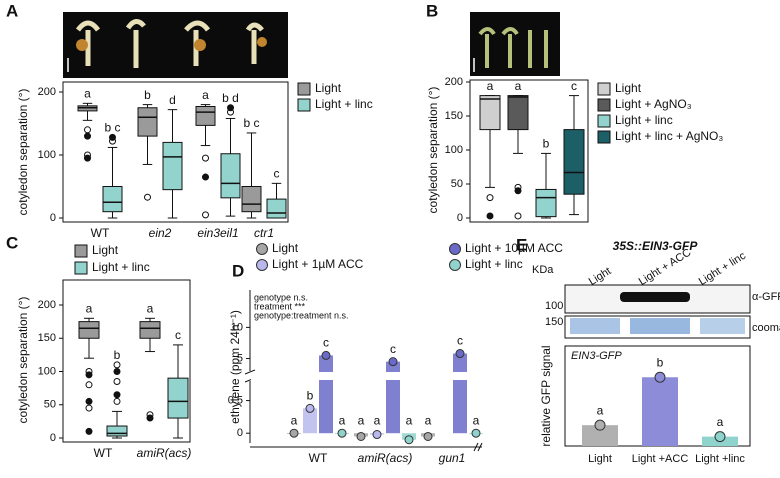  Describe the element at coordinates (385, 458) in the screenshot. I see `x-tick-label: amiR(acs)` at that location.